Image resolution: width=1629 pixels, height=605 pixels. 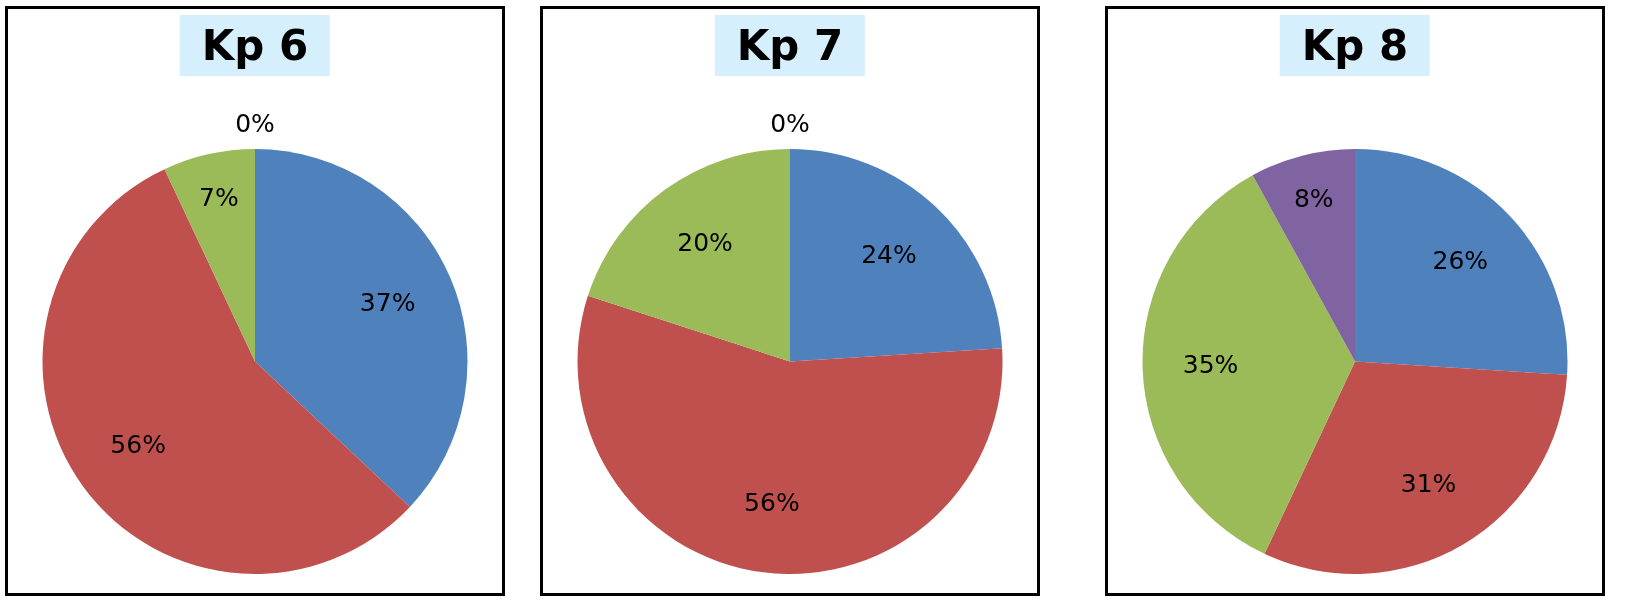 What do you see at coordinates (1313, 199) in the screenshot?
I see `data-label: 8%` at bounding box center [1313, 199].